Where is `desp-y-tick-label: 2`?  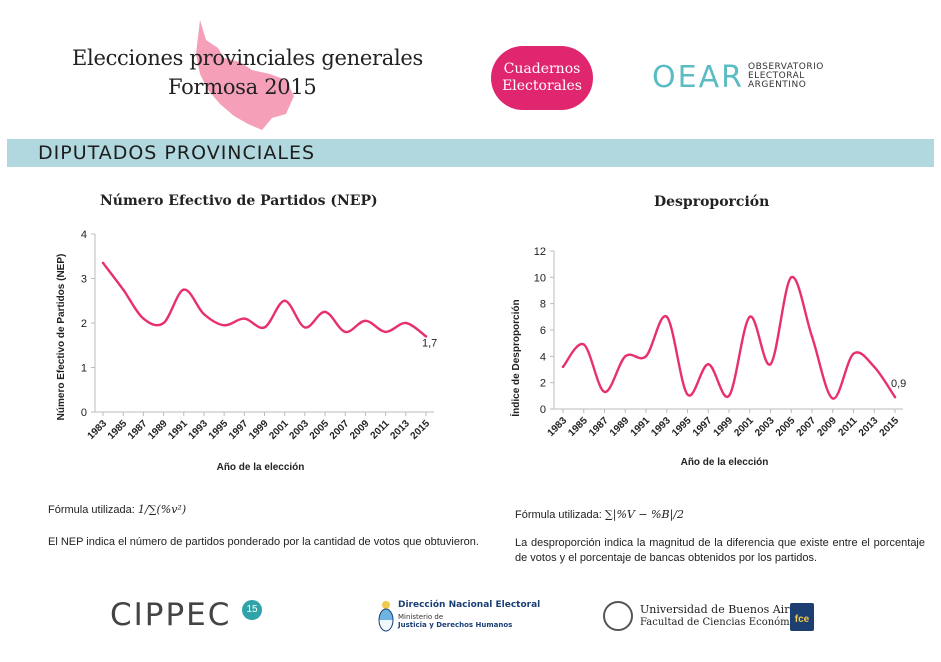
desp-y-tick-label: 2 is located at coordinates (543, 384).